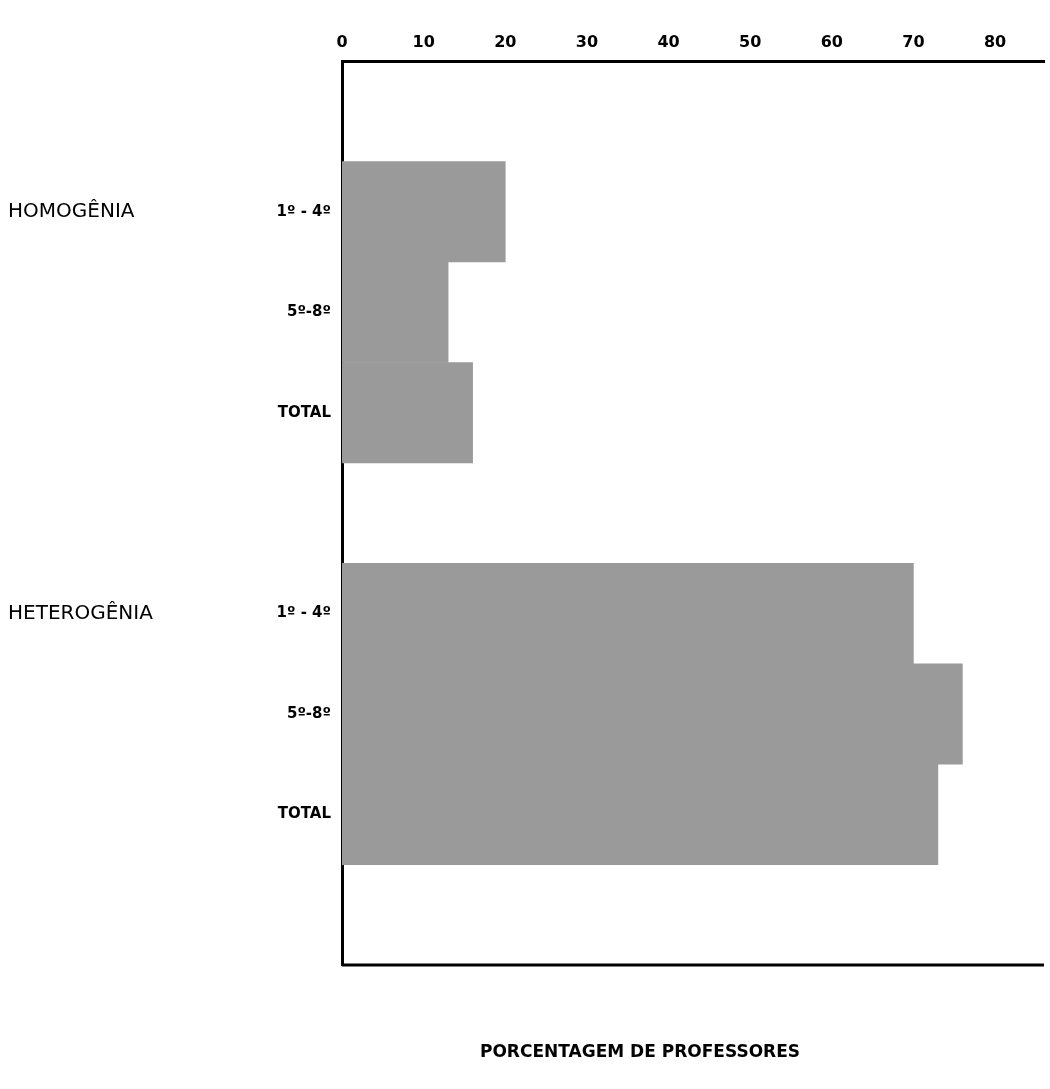  What do you see at coordinates (587, 41) in the screenshot?
I see `x-tick-label: 30` at bounding box center [587, 41].